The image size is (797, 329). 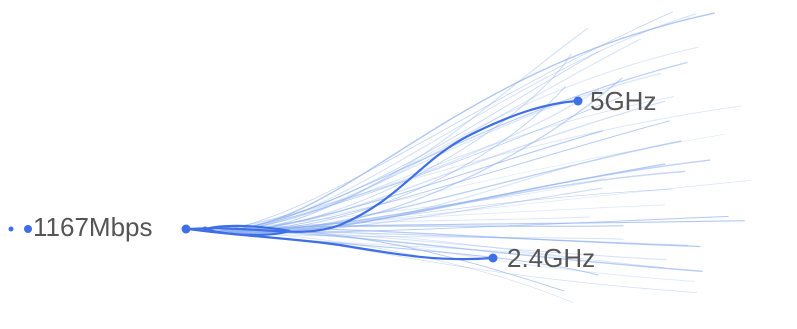 What do you see at coordinates (493, 258) in the screenshot?
I see `dot-24ghz` at bounding box center [493, 258].